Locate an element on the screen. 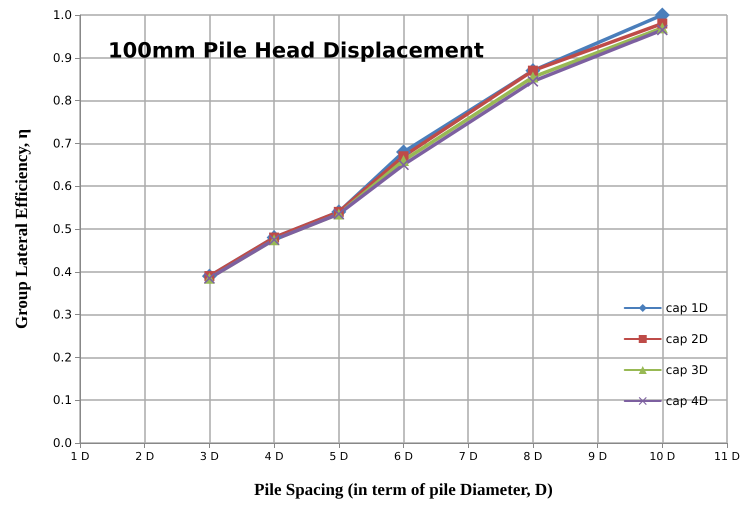  y-tick-label: 0.5 is located at coordinates (62, 229).